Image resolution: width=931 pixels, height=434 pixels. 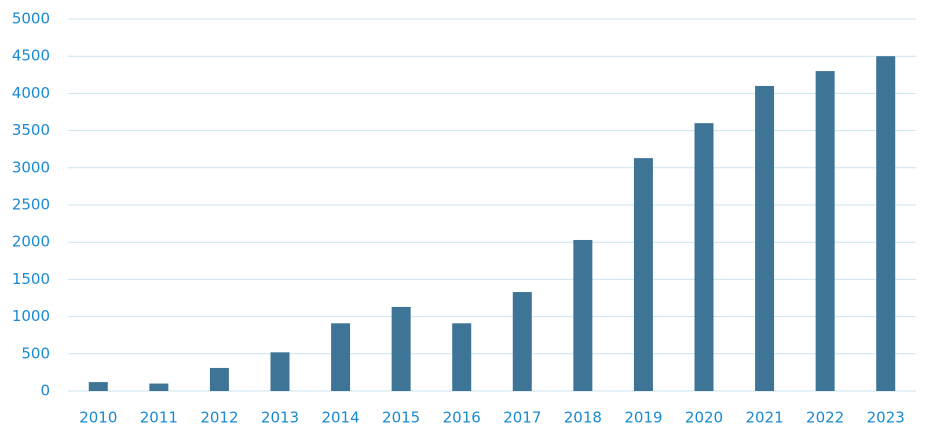 I want to click on y-tick-label: 500, so click(x=35, y=353).